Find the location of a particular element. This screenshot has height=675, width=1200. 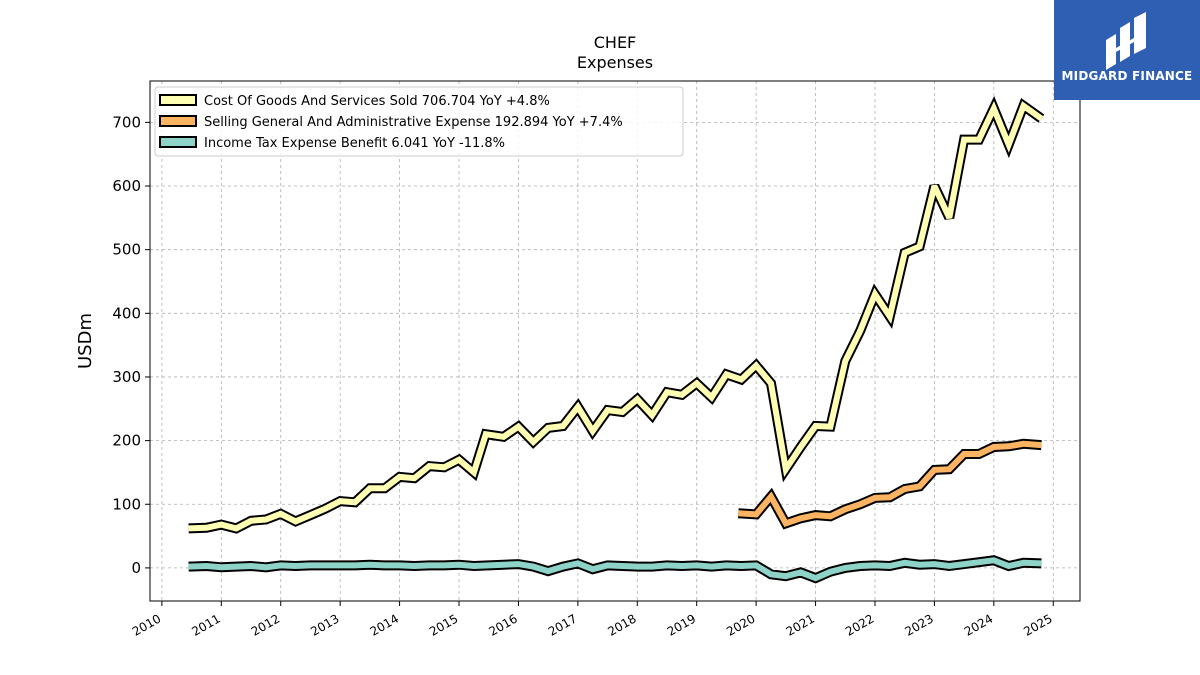

y-tick-label: 0 is located at coordinates (136, 568).